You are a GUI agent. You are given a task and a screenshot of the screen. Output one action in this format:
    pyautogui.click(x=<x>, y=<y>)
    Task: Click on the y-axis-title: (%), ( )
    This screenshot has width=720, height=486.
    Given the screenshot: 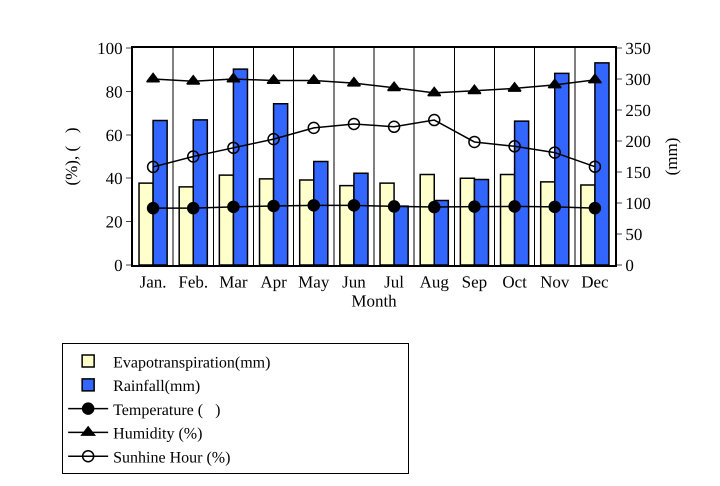 What is the action you would take?
    pyautogui.click(x=72, y=156)
    